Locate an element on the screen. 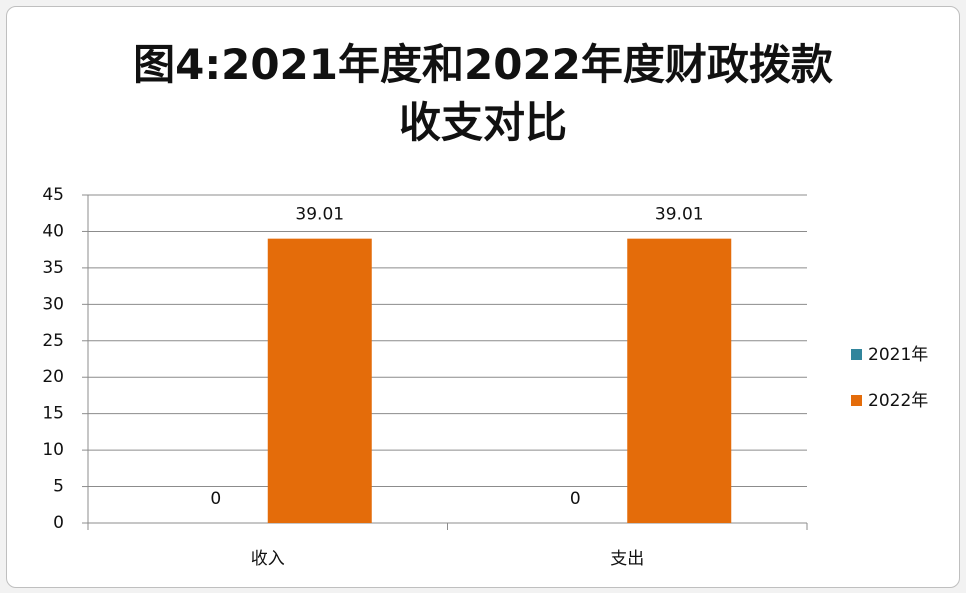  y-tick-label: 45 is located at coordinates (53, 195).